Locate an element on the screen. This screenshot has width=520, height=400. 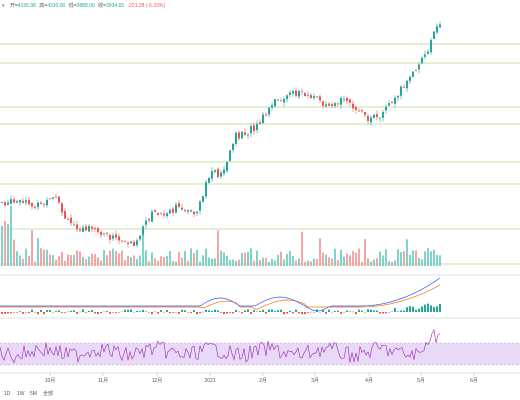
range-1d-button: 1D is located at coordinates (7, 394).